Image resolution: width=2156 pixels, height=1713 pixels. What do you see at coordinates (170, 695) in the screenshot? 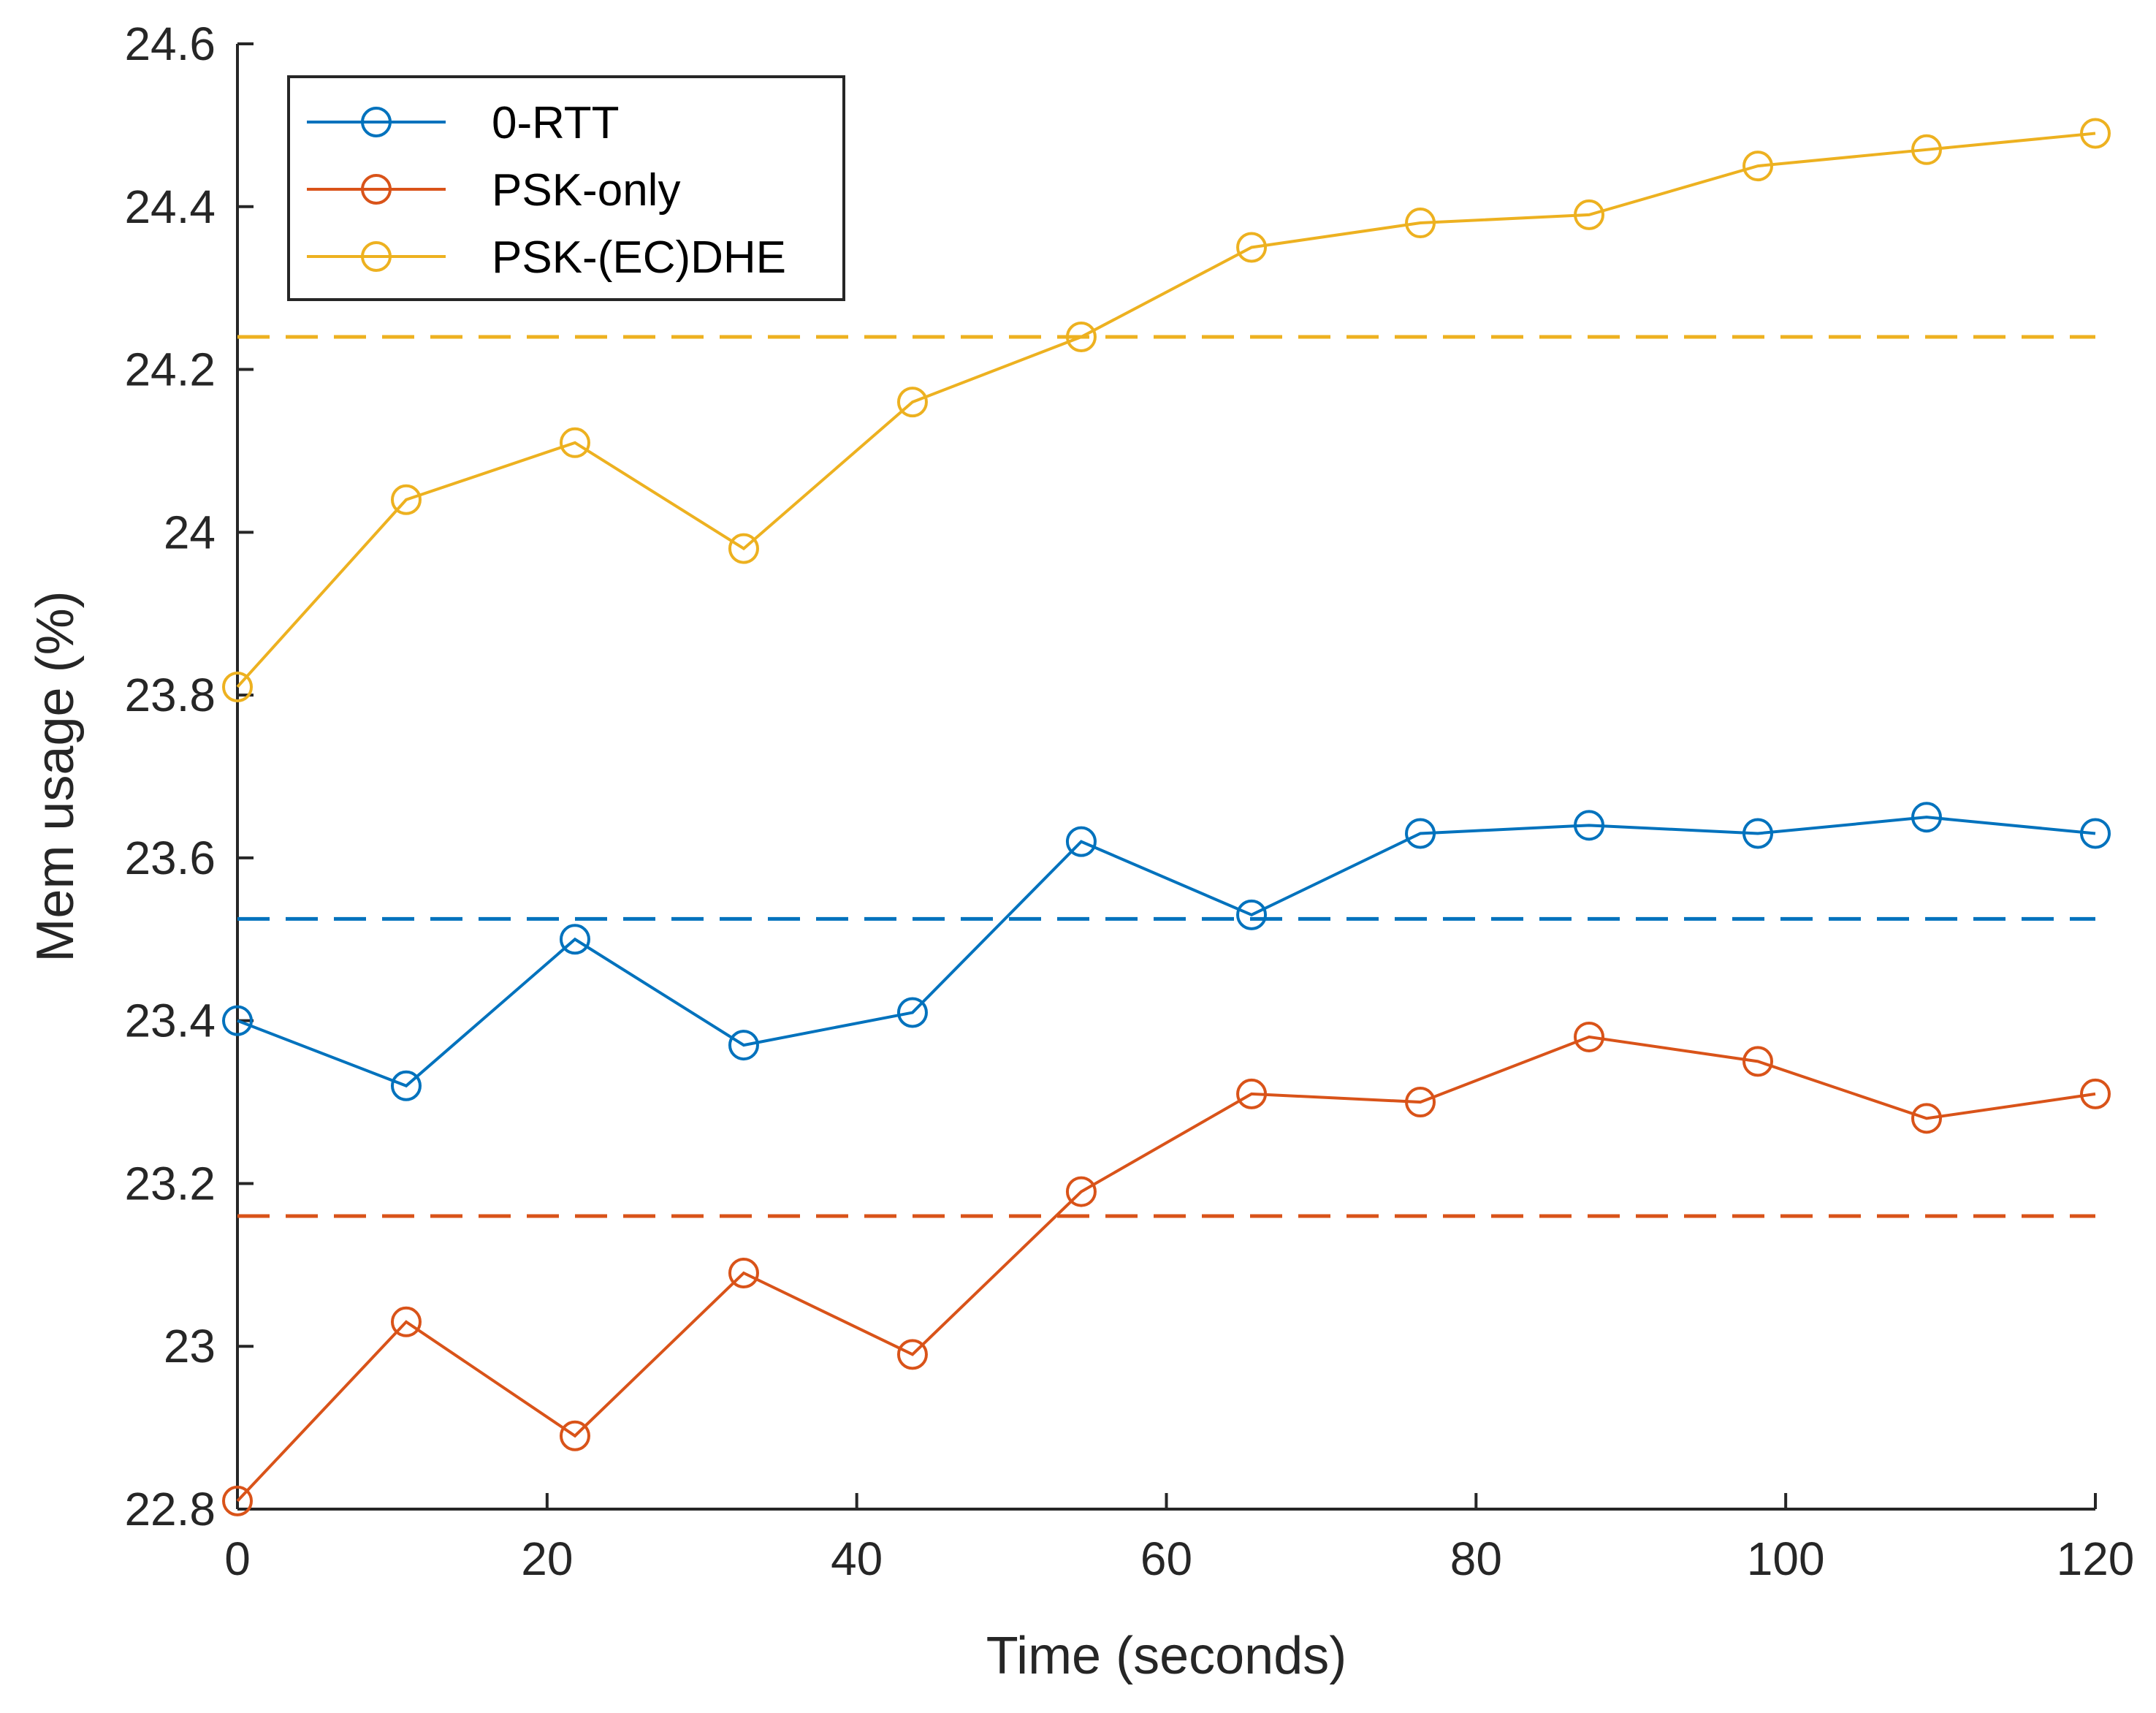
I see `y-tick-label: 23.8` at bounding box center [170, 695].